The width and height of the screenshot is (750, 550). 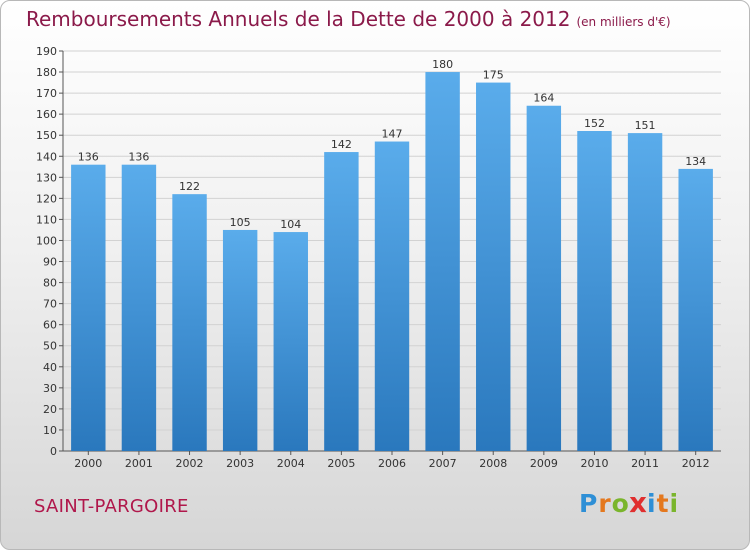 I want to click on bar-2003, so click(x=240, y=340).